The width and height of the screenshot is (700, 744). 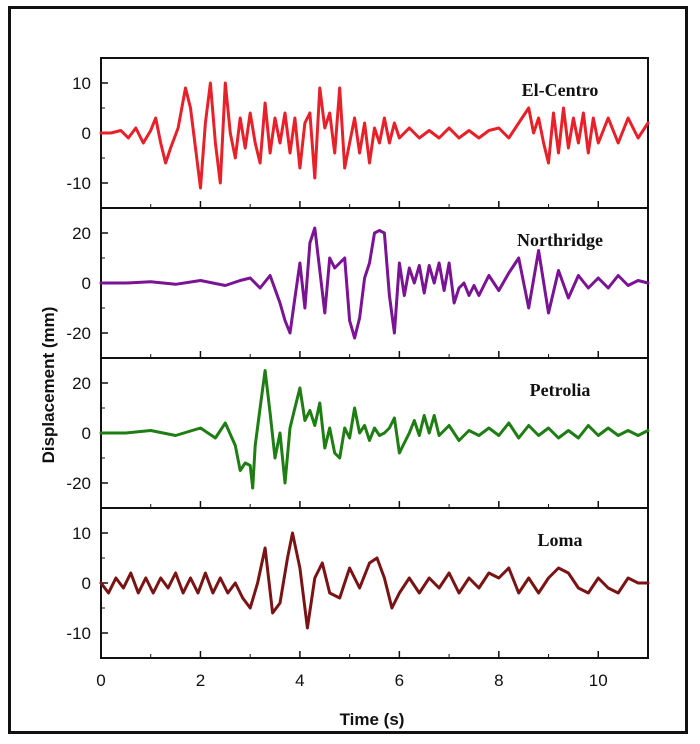 I want to click on x-tick-label: 10, so click(x=598, y=680).